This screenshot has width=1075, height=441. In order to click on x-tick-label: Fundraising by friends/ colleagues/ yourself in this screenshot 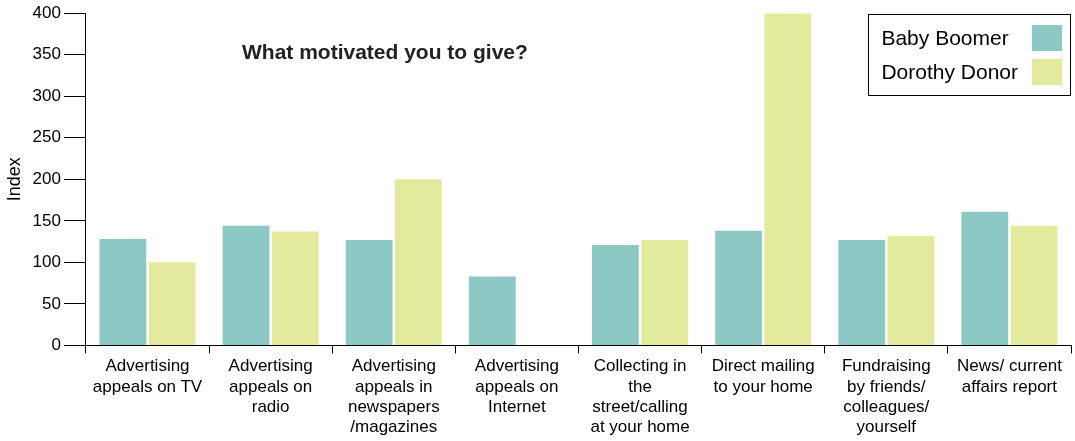, I will do `click(886, 396)`.